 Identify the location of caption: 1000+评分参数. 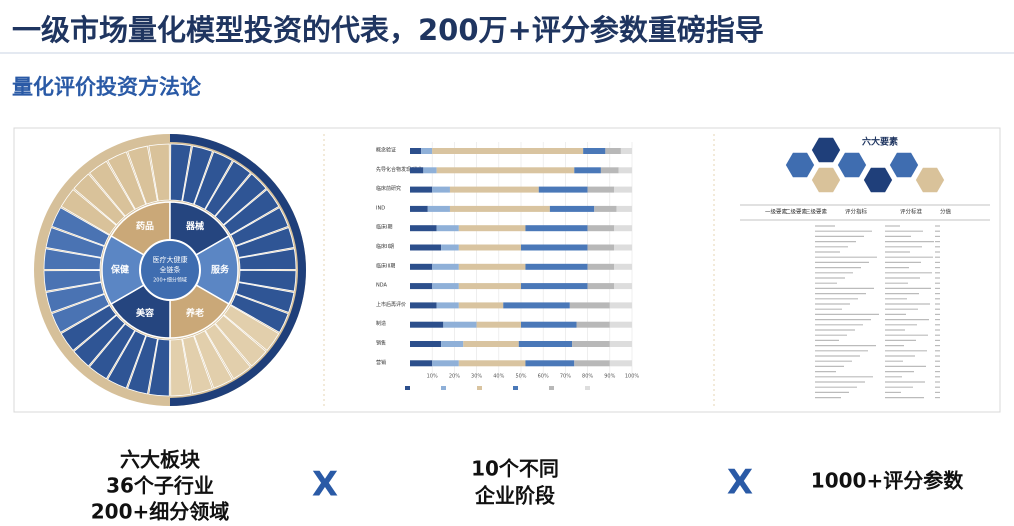
(887, 481).